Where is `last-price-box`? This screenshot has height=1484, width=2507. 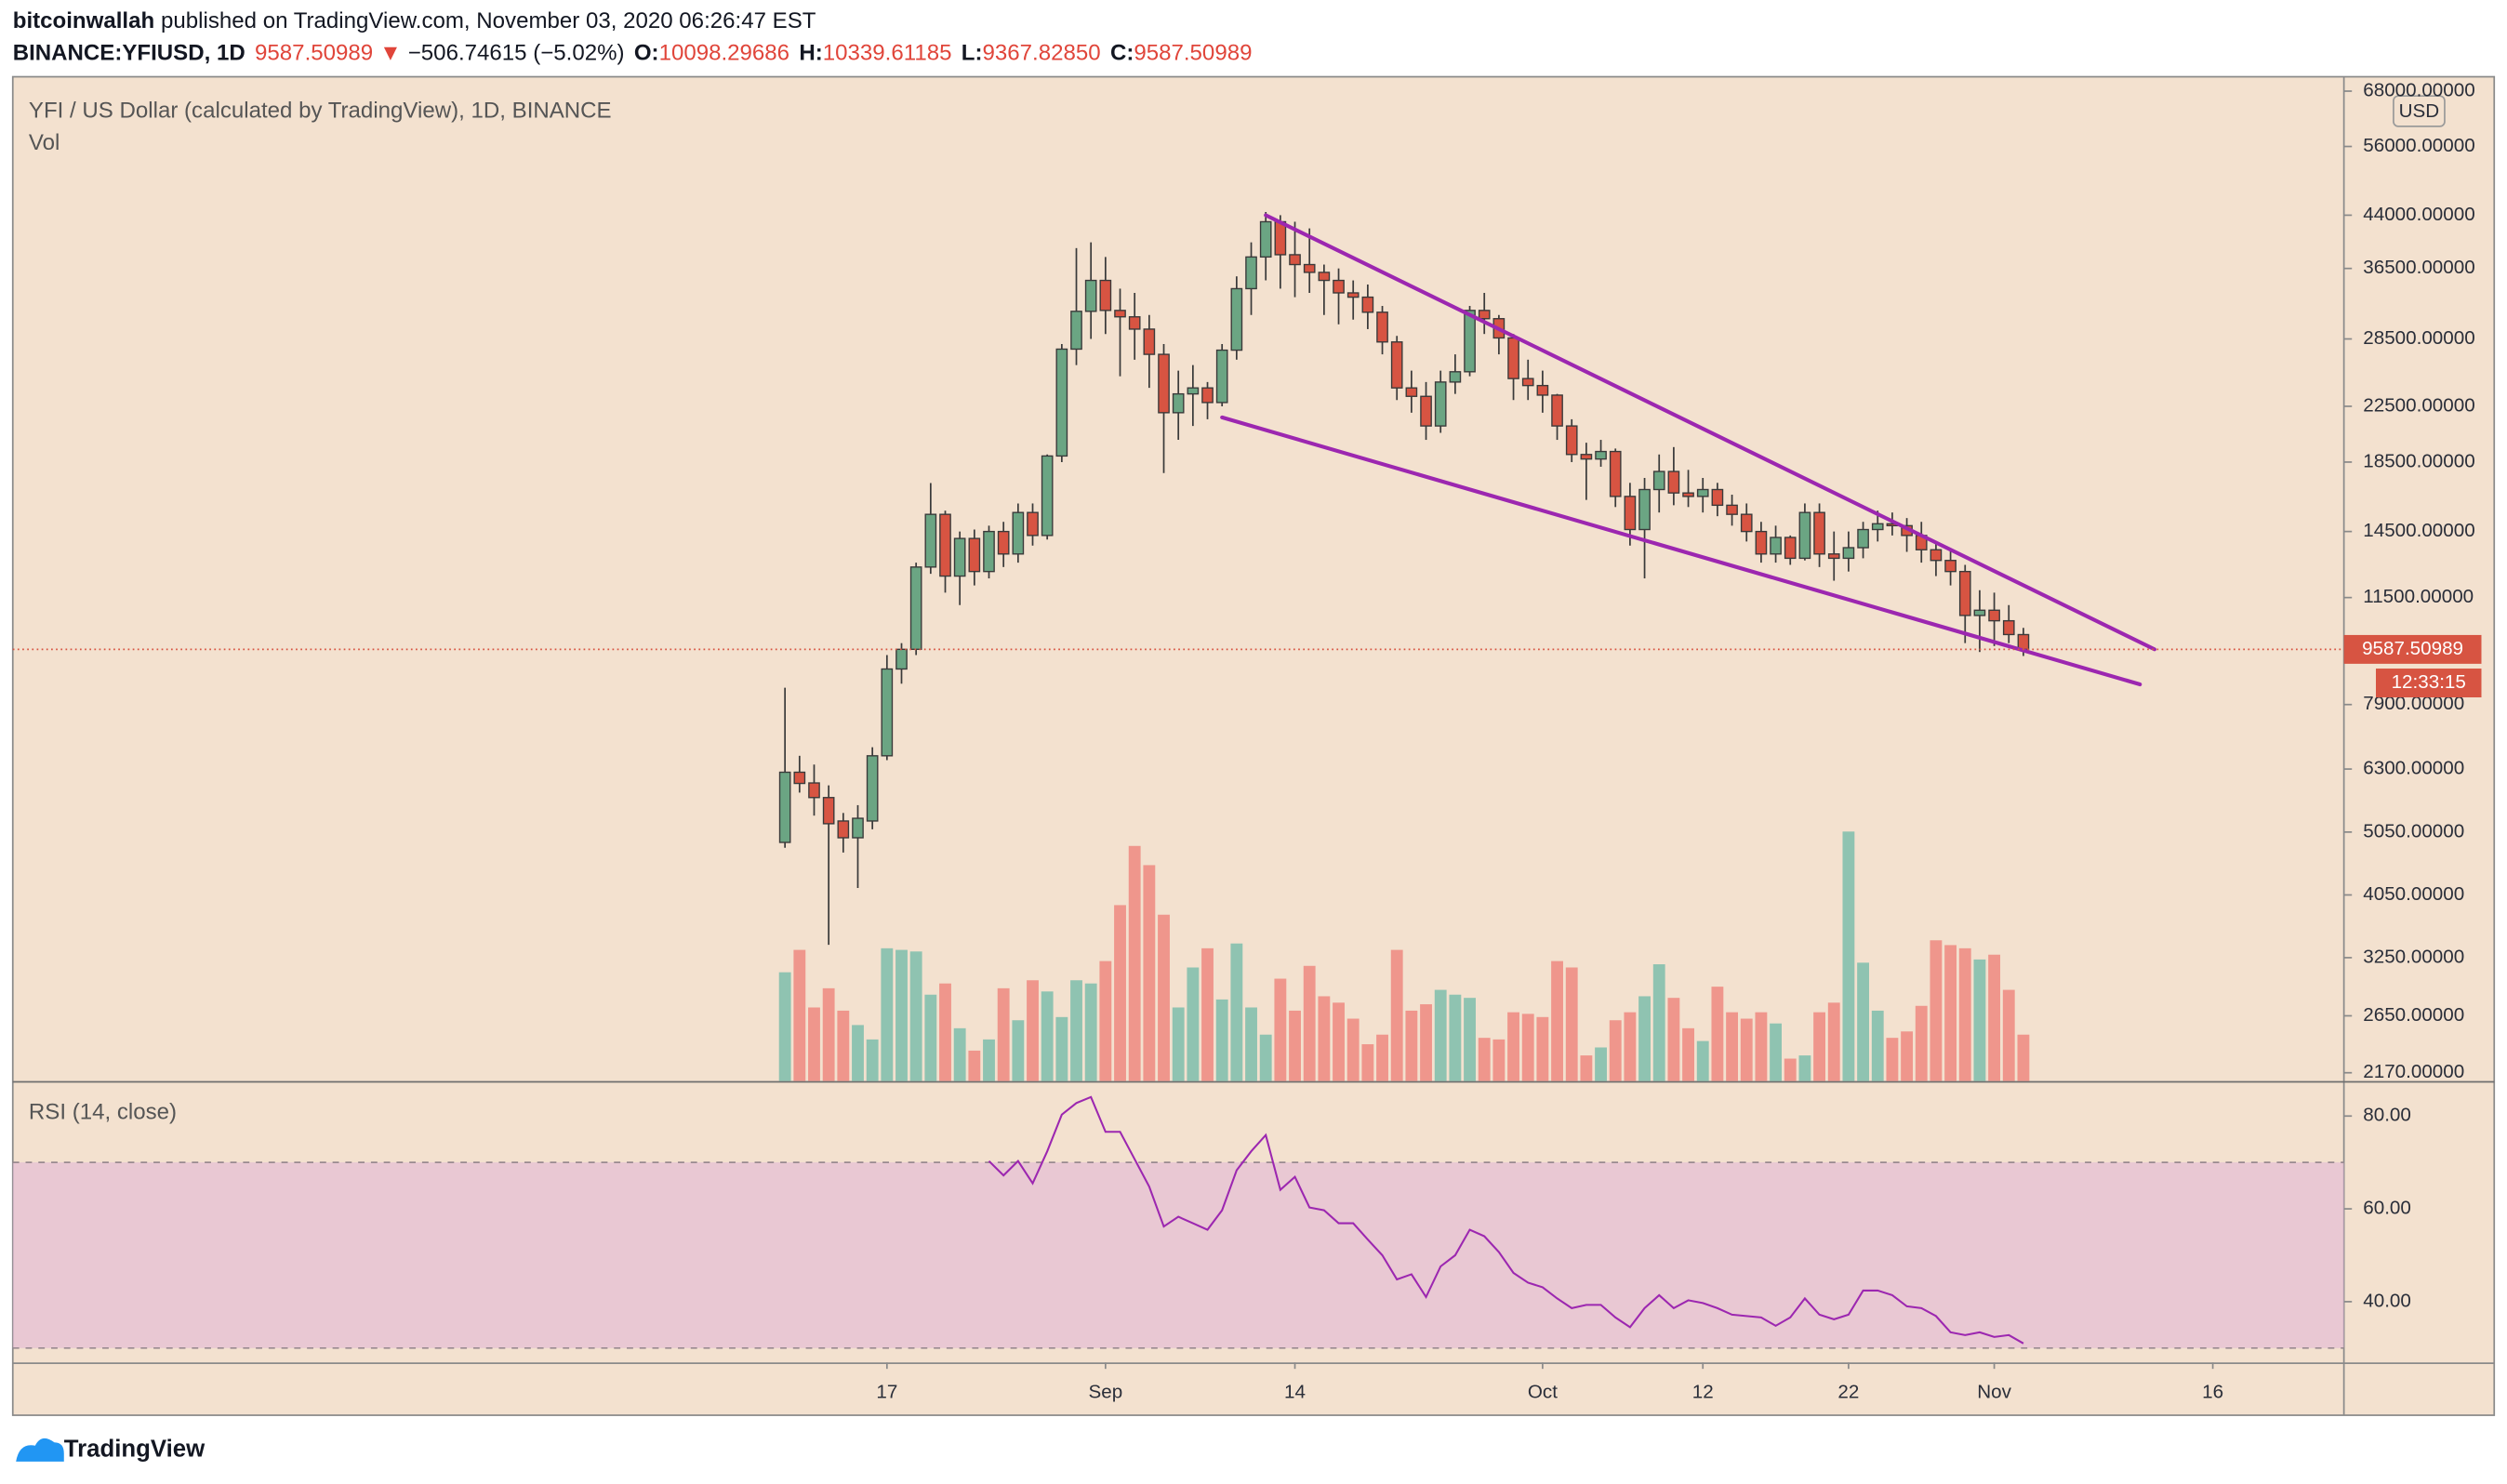 last-price-box is located at coordinates (2412, 649).